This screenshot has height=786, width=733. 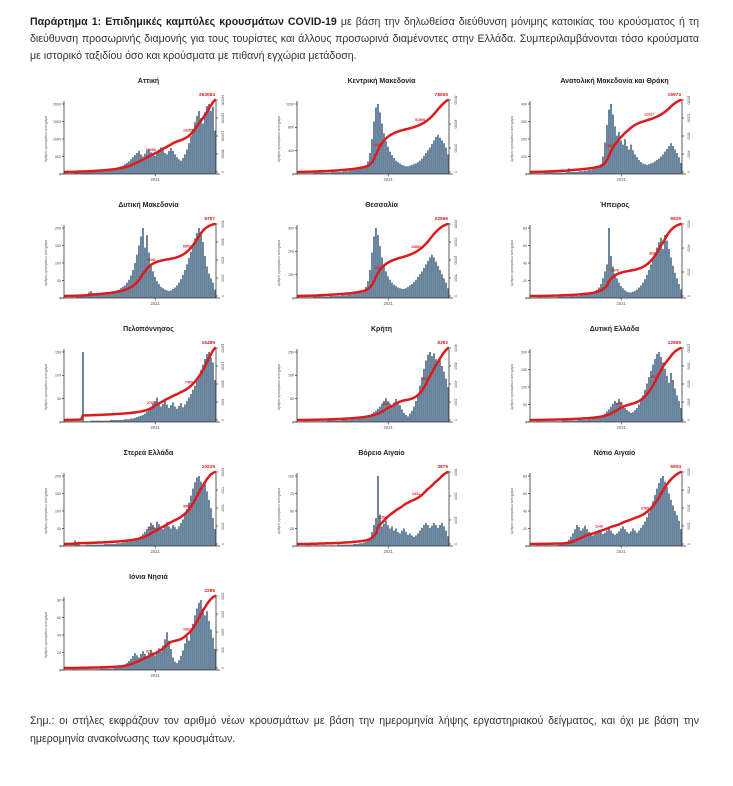 What do you see at coordinates (615, 271) in the screenshot?
I see `cumulative-milestone-label: 1976` at bounding box center [615, 271].